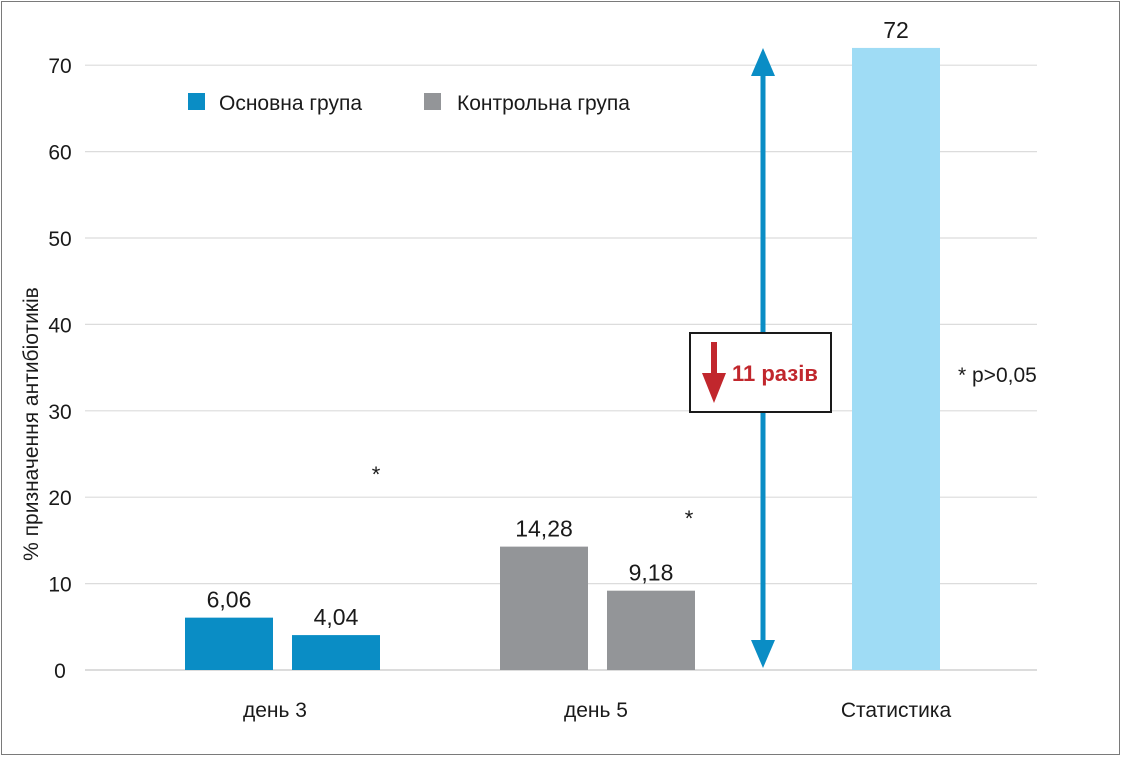 This screenshot has width=1123, height=758. Describe the element at coordinates (651, 573) in the screenshot. I see `bar-value-label: 9,18` at that location.